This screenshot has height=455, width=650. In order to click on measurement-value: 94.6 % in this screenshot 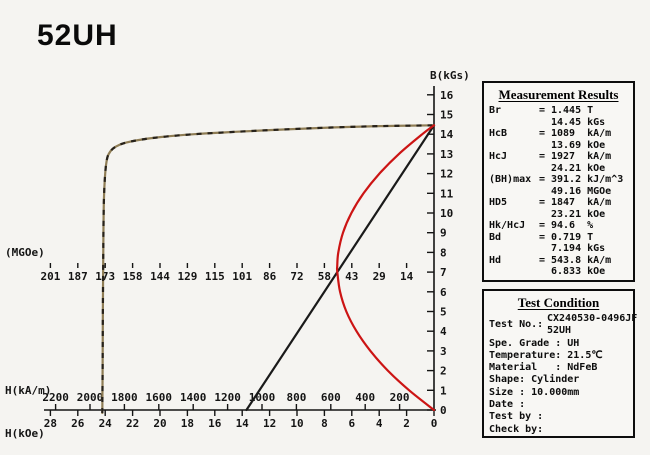, I will do `click(572, 225)`.